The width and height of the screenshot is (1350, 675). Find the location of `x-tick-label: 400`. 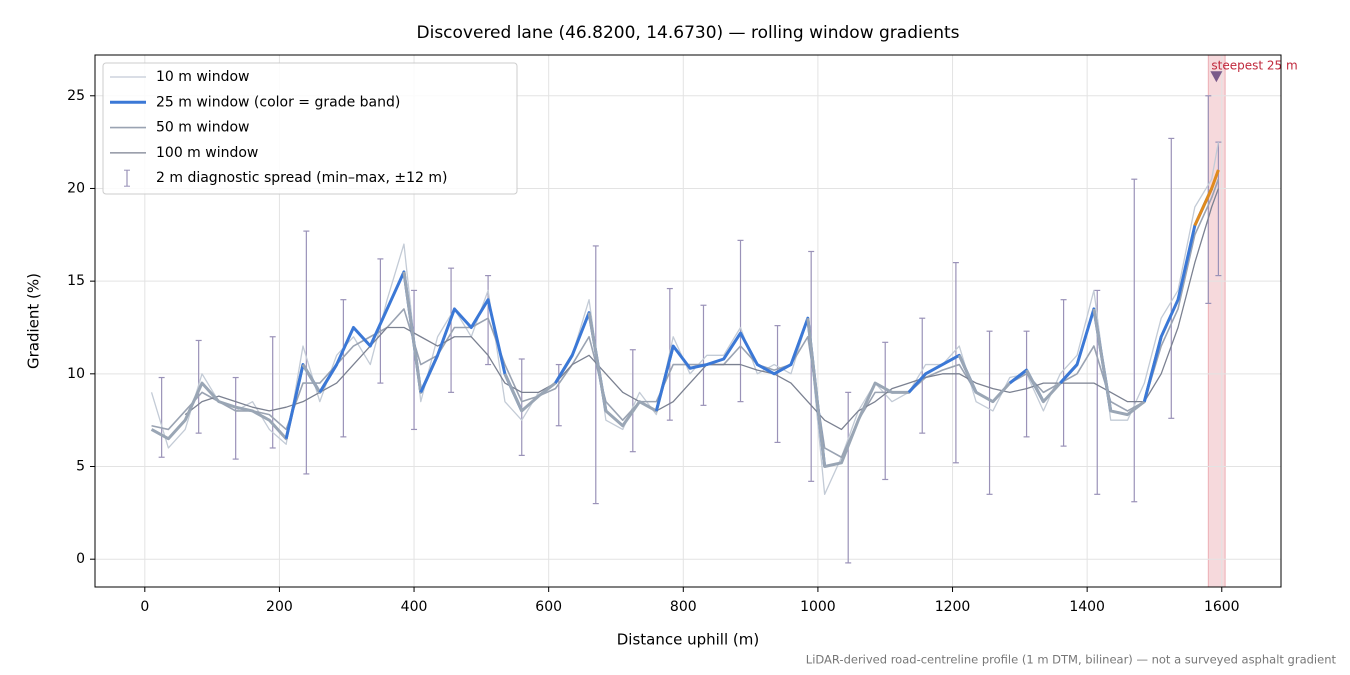

x-tick-label: 400 is located at coordinates (414, 607).